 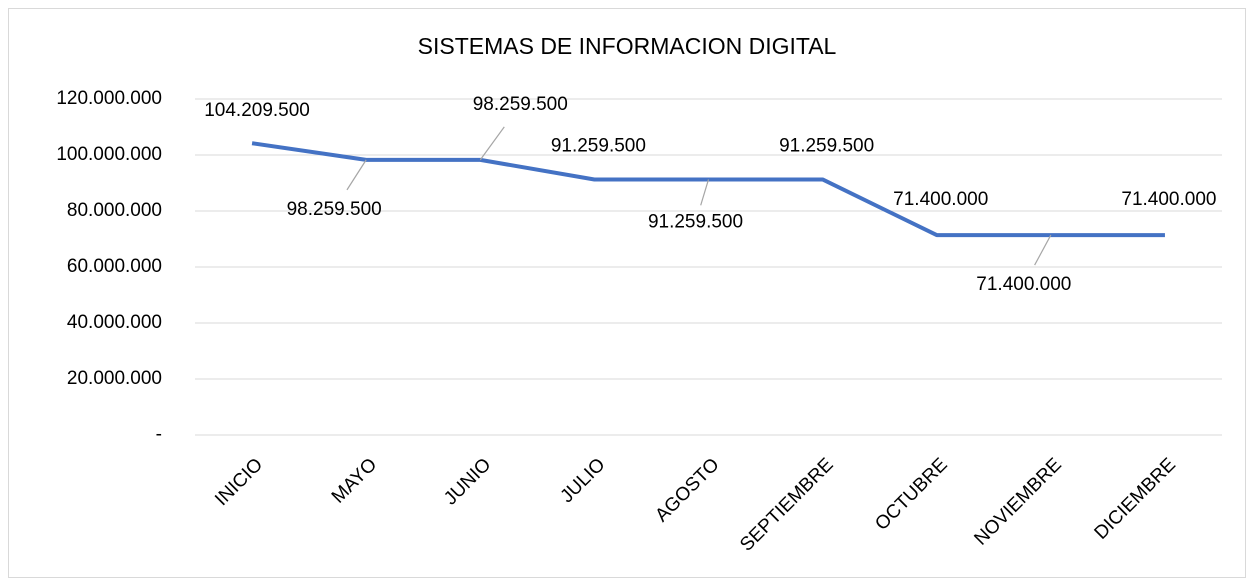 I want to click on y-tick-label: -, so click(x=159, y=434).